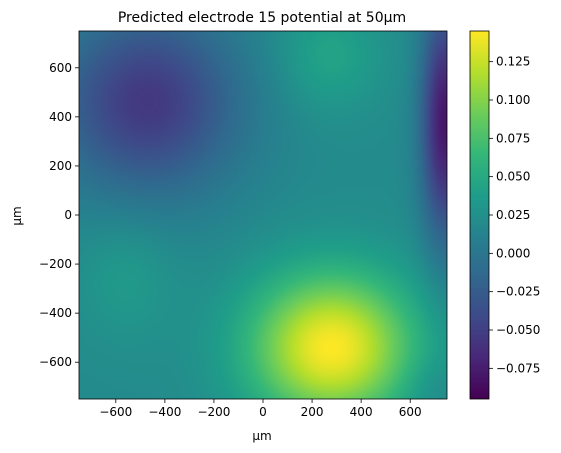  What do you see at coordinates (513, 215) in the screenshot?
I see `colorbar-tick-label: 0.025` at bounding box center [513, 215].